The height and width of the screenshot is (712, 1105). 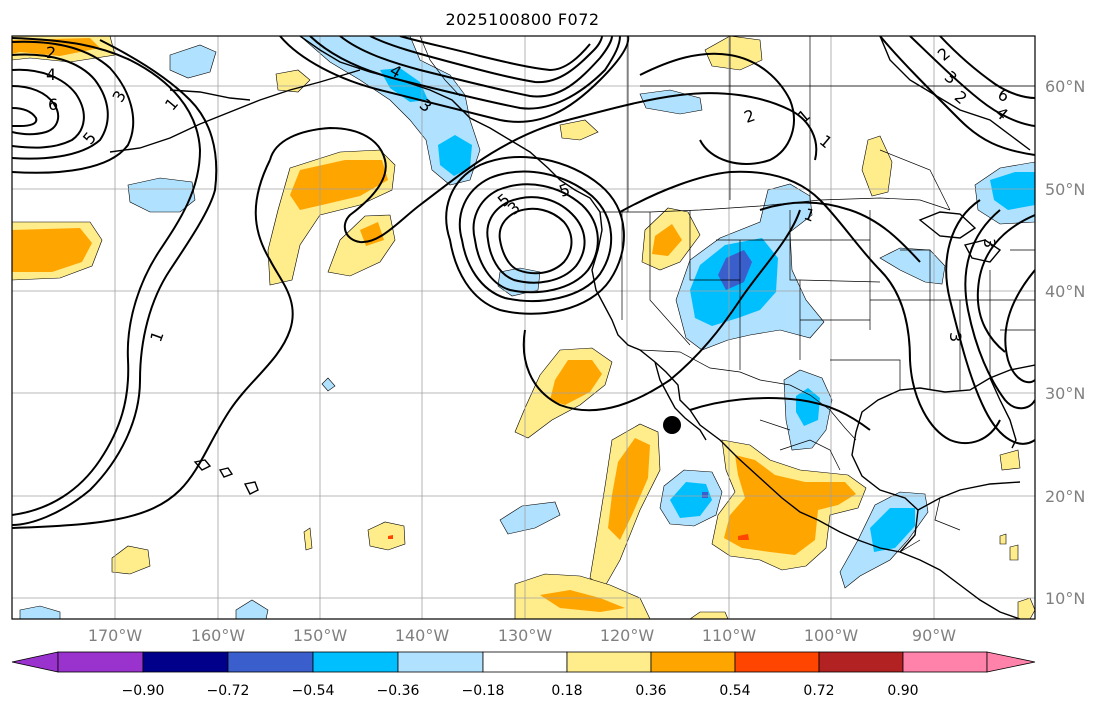 I want to click on lat-label-10n: 10°N, so click(x=1065, y=598).